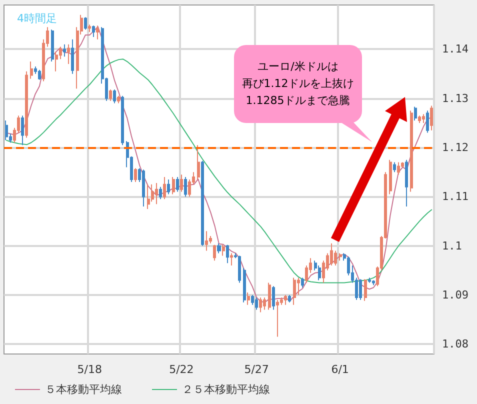 The height and width of the screenshot is (404, 477). What do you see at coordinates (298, 67) in the screenshot?
I see `annotation: ユーロ/米ドルは` at bounding box center [298, 67].